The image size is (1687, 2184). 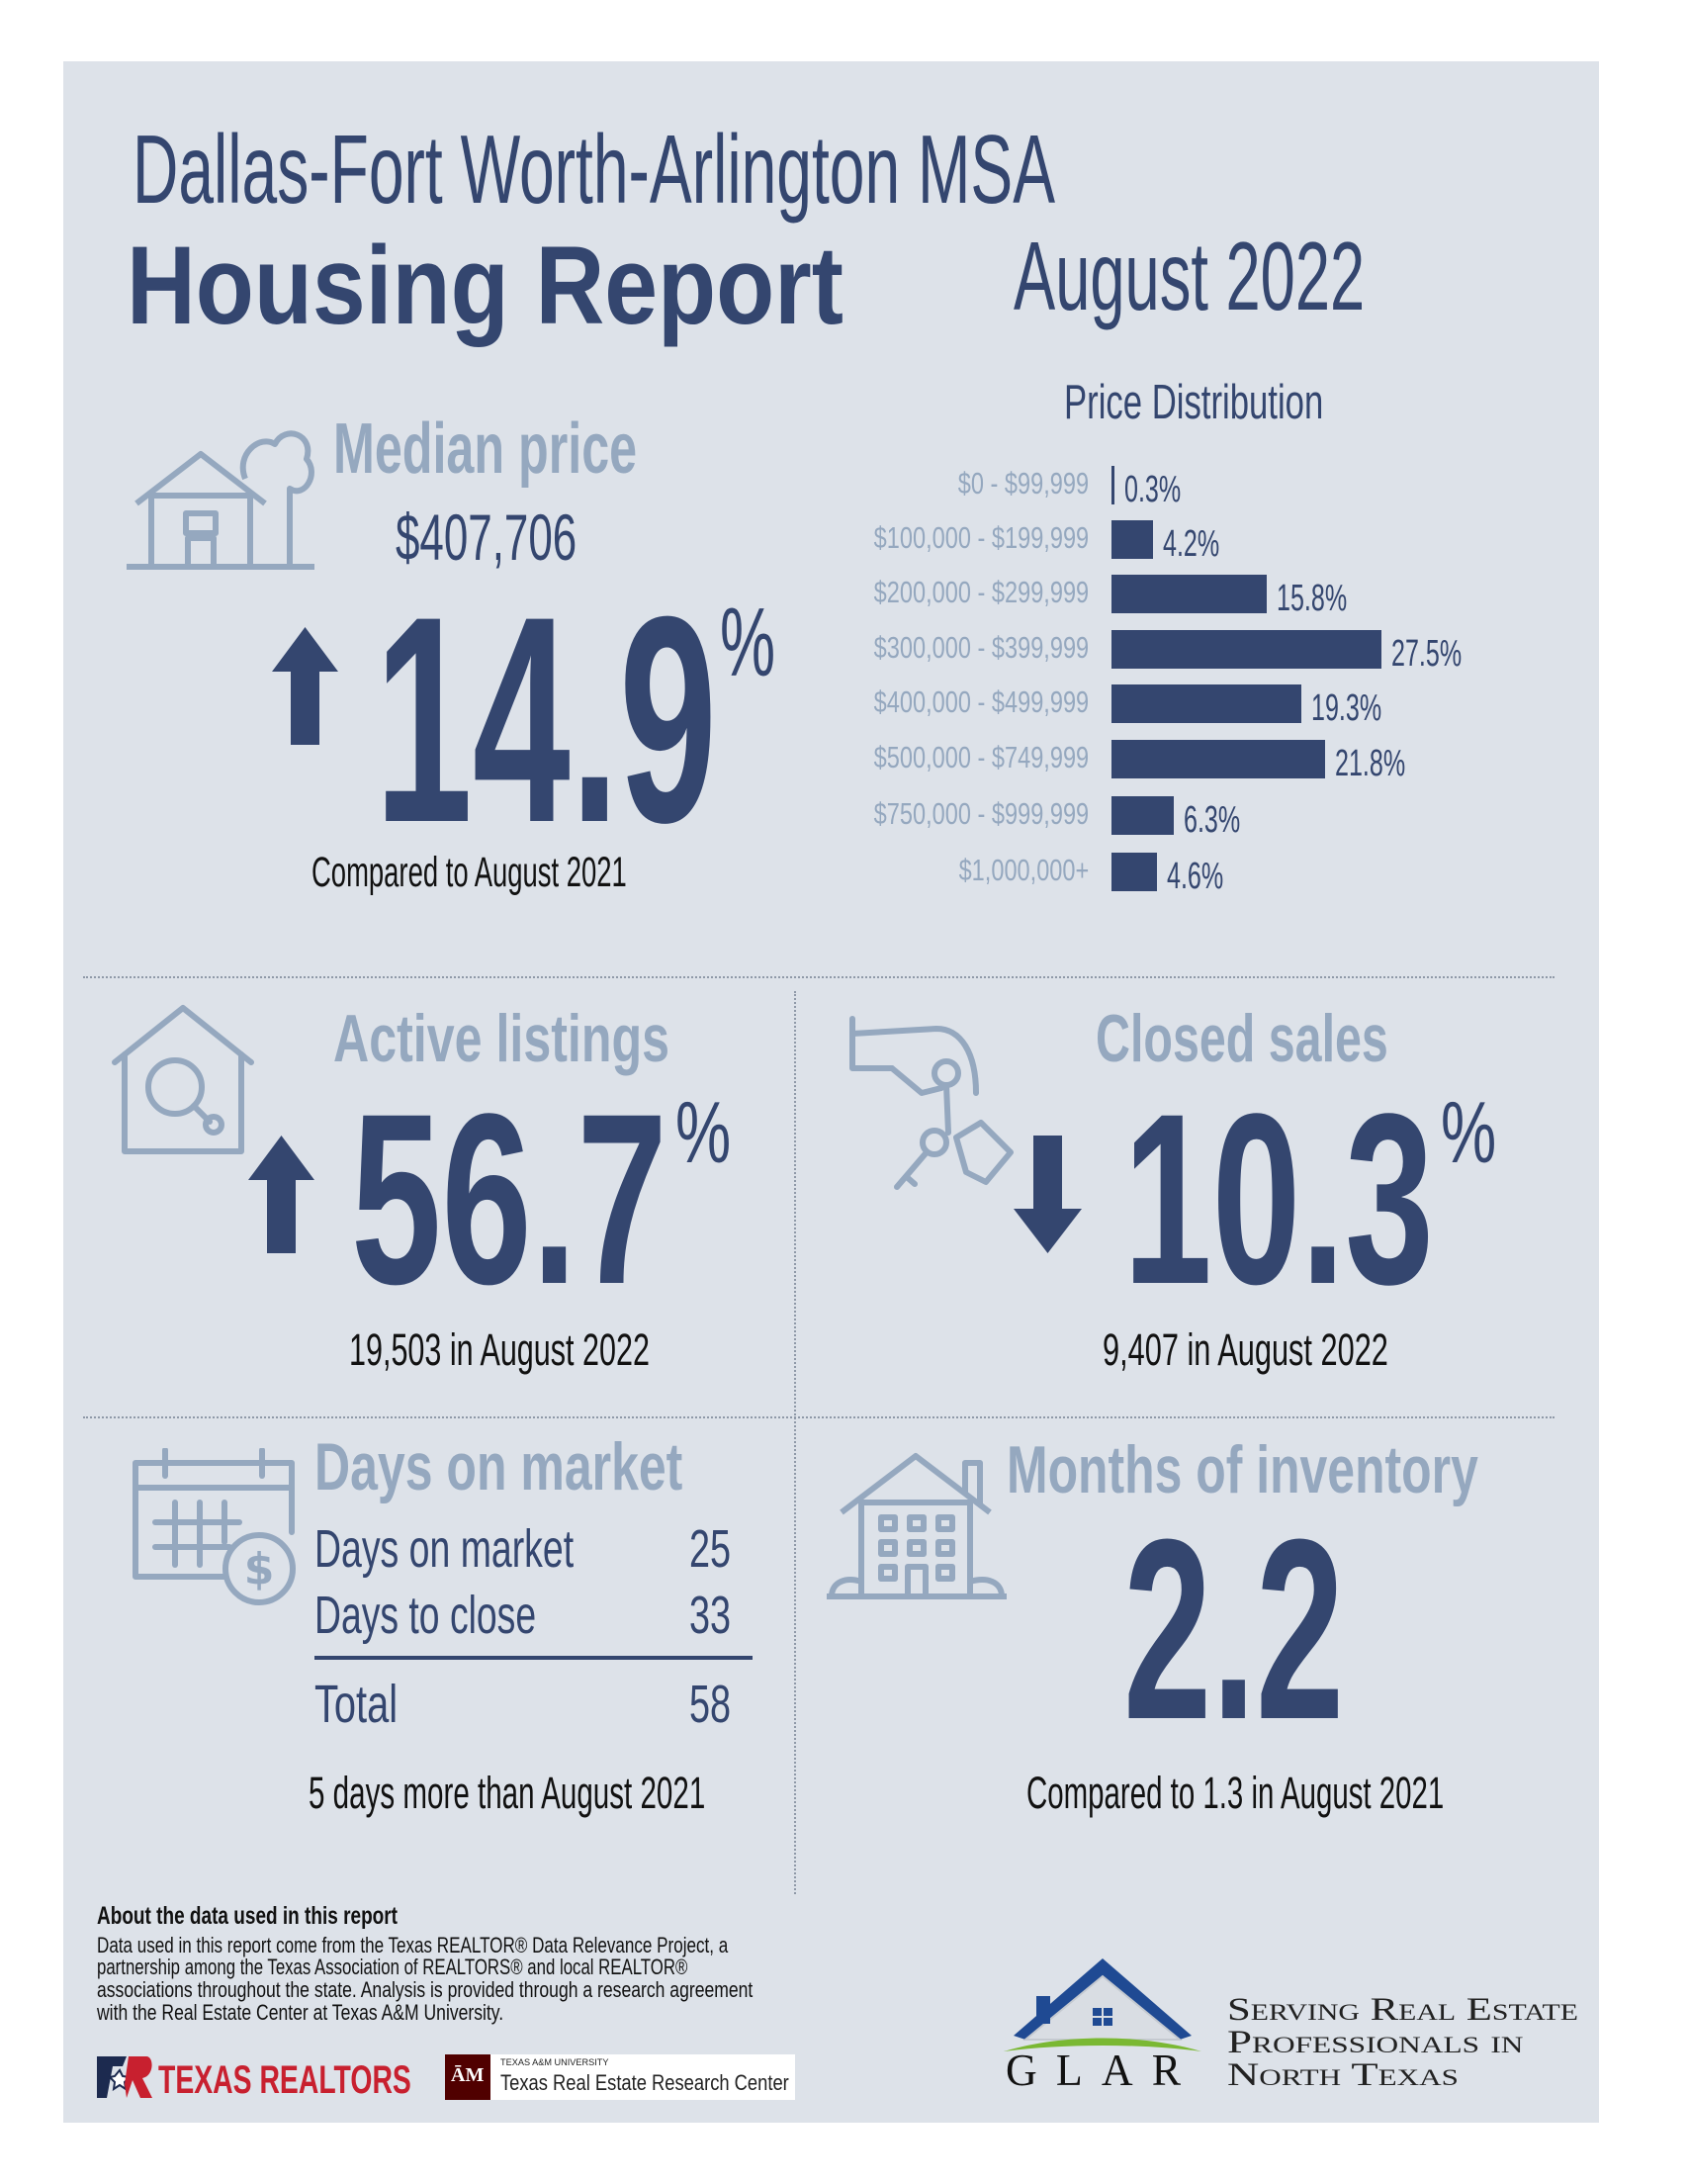 I want to click on active-listings-percent: %, so click(x=703, y=1132).